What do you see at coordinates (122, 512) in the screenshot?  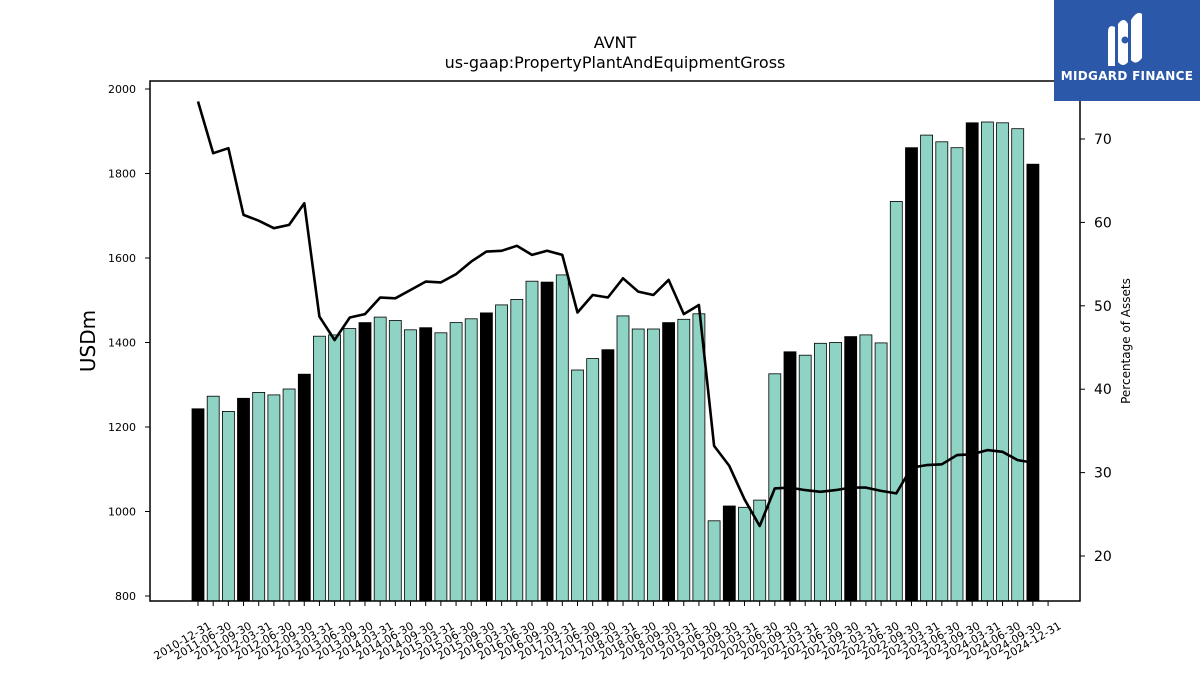 I see `y-tick-label: 1000` at bounding box center [122, 512].